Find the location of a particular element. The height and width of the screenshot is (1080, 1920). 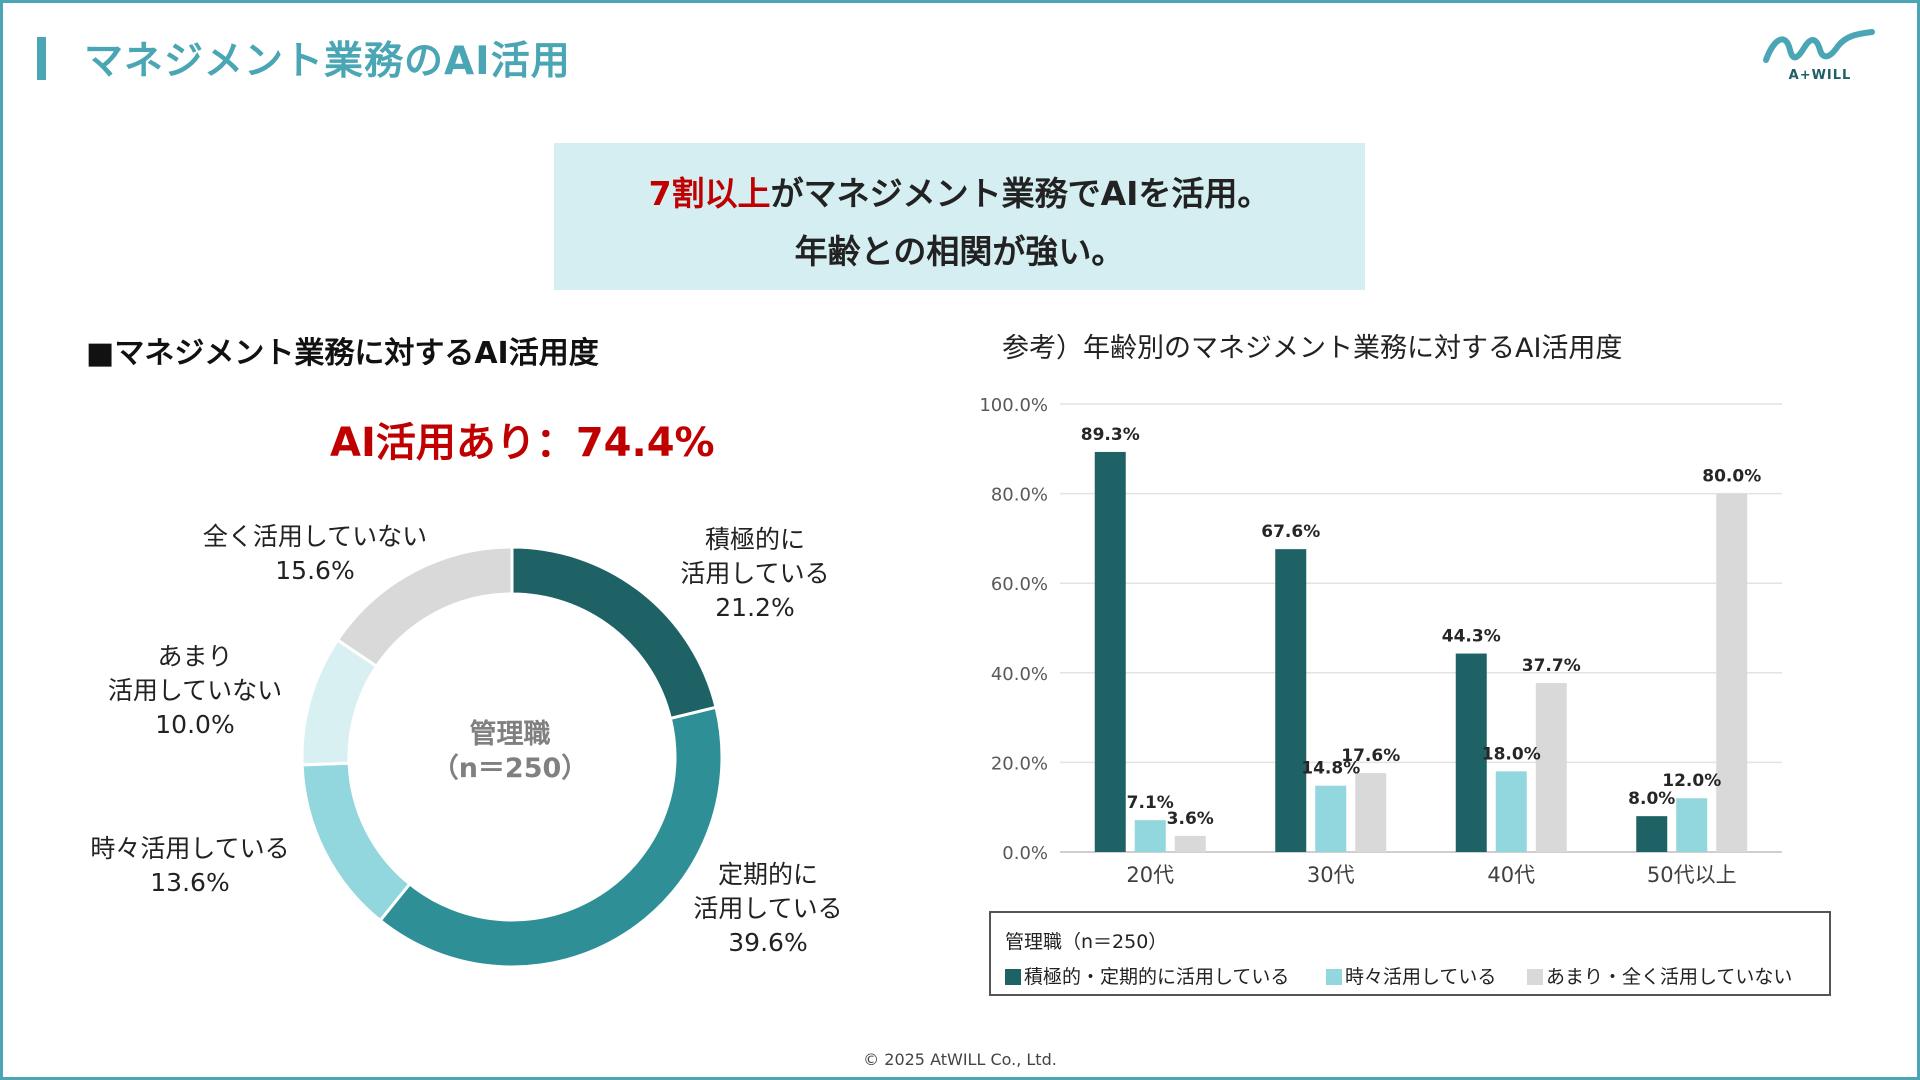

bar-value-label: 37.7% is located at coordinates (1551, 666).